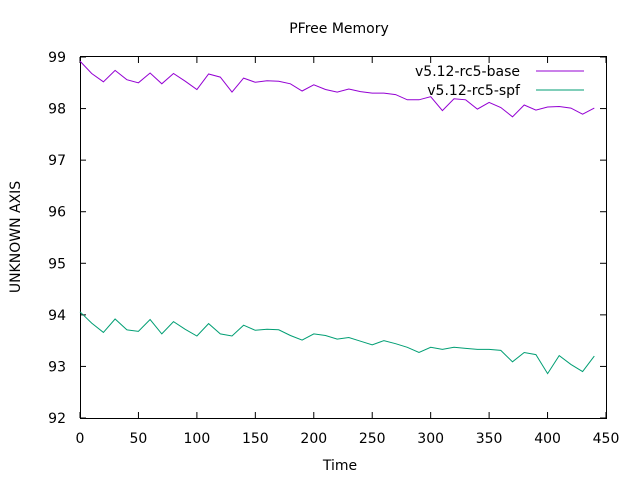 The height and width of the screenshot is (480, 640). Describe the element at coordinates (57, 58) in the screenshot. I see `y-tick-label: 99` at that location.